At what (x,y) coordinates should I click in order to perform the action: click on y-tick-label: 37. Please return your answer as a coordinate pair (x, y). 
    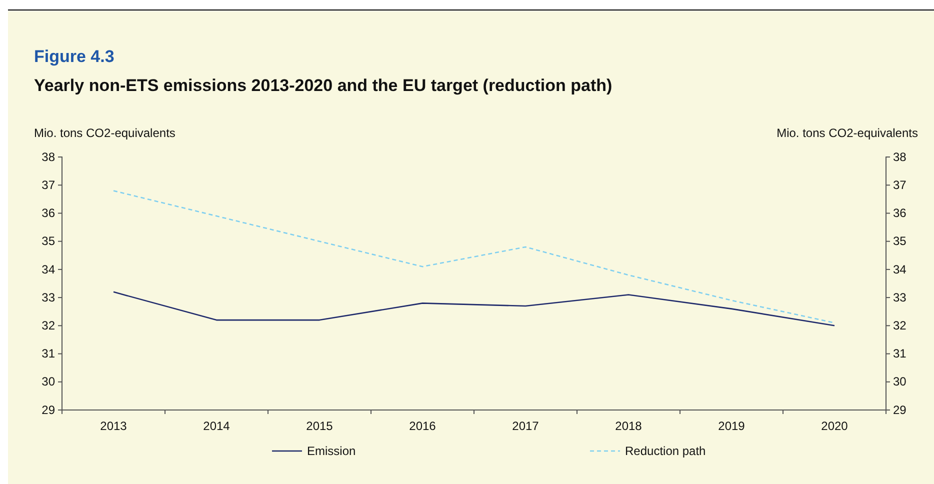
    Looking at the image, I should click on (49, 185).